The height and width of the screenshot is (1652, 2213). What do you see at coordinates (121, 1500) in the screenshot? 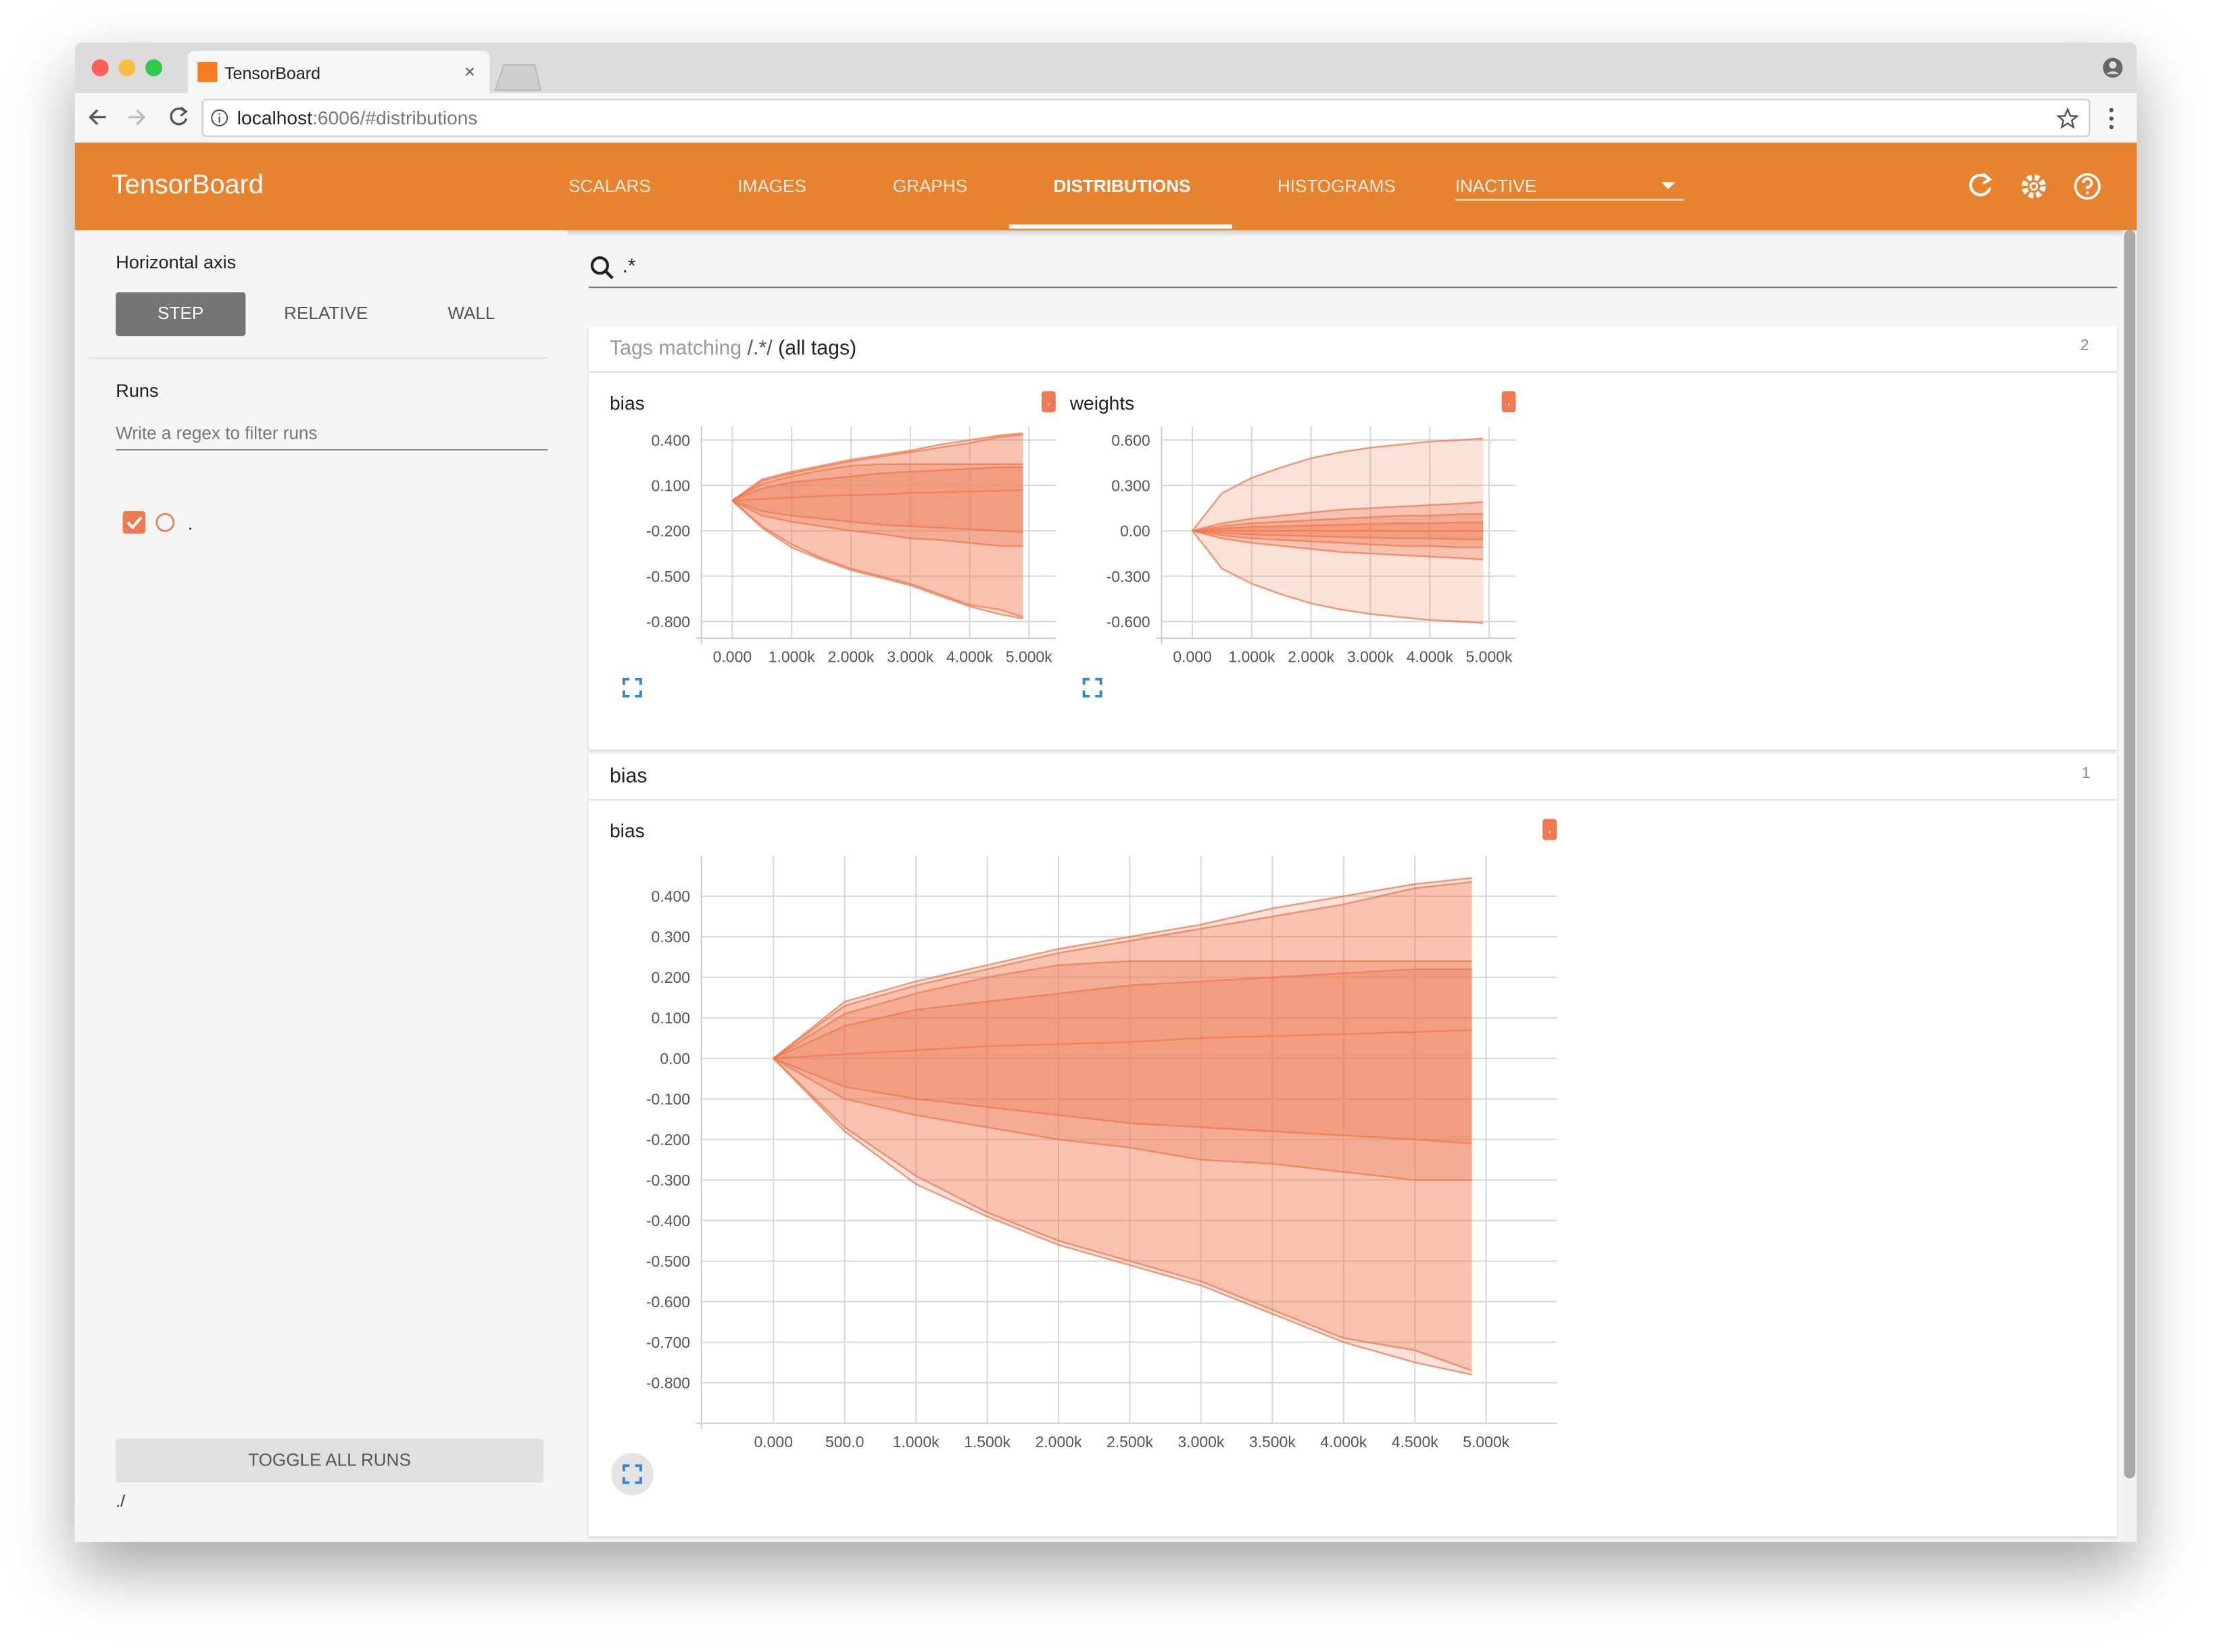
I see `logdir: ./` at bounding box center [121, 1500].